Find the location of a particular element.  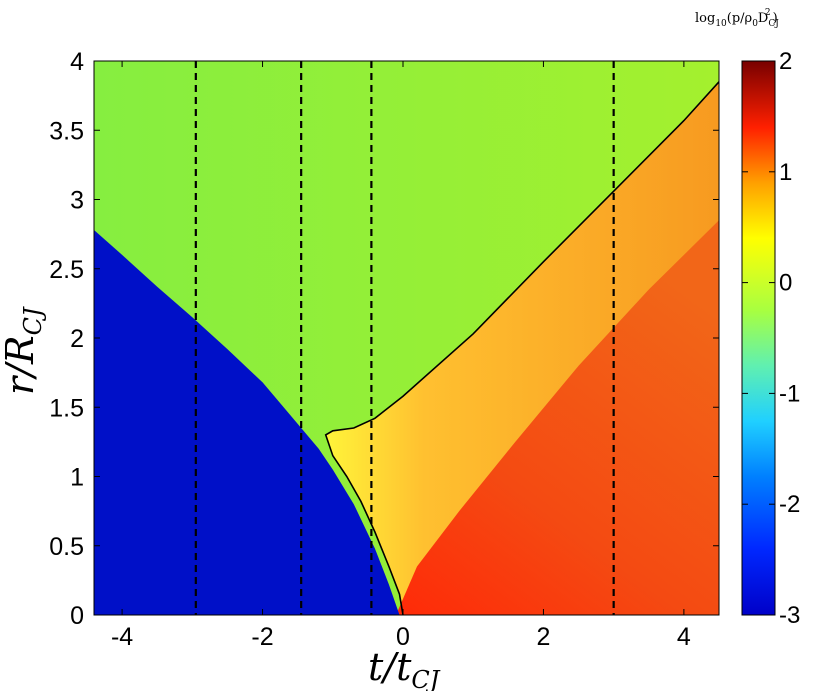

y-tick-label: 0 is located at coordinates (77, 616).